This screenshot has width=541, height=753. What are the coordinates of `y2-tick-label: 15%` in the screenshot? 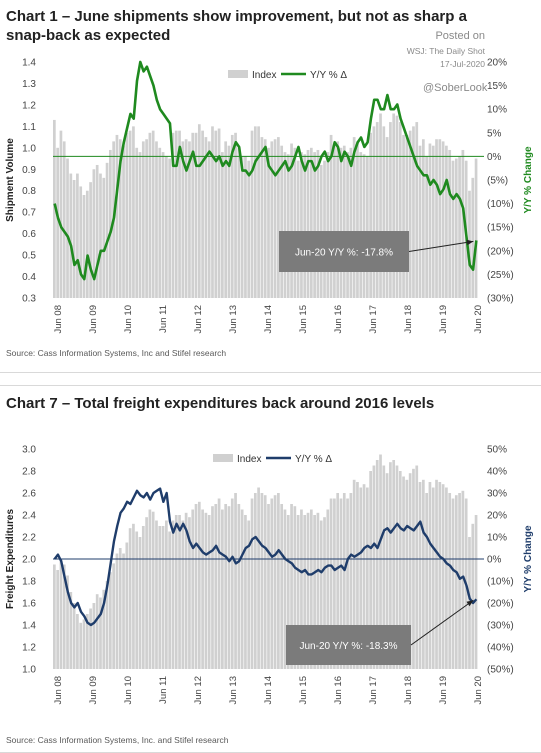 It's located at (497, 86).